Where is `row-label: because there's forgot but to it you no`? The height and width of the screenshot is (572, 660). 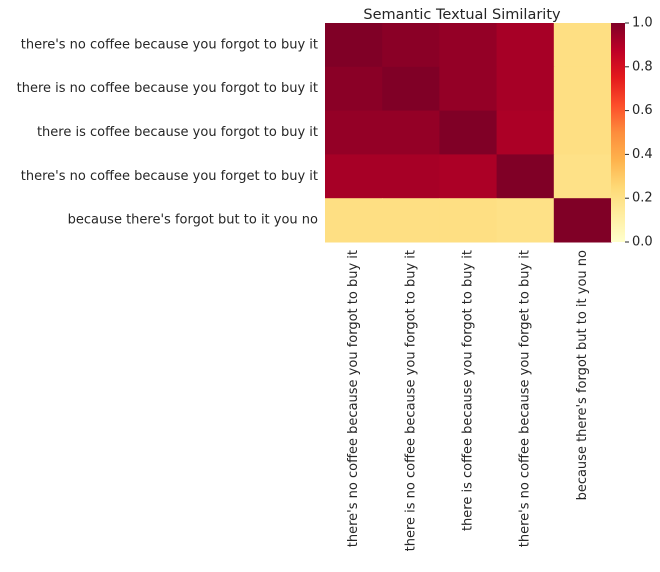 row-label: because there's forgot but to it you no is located at coordinates (193, 220).